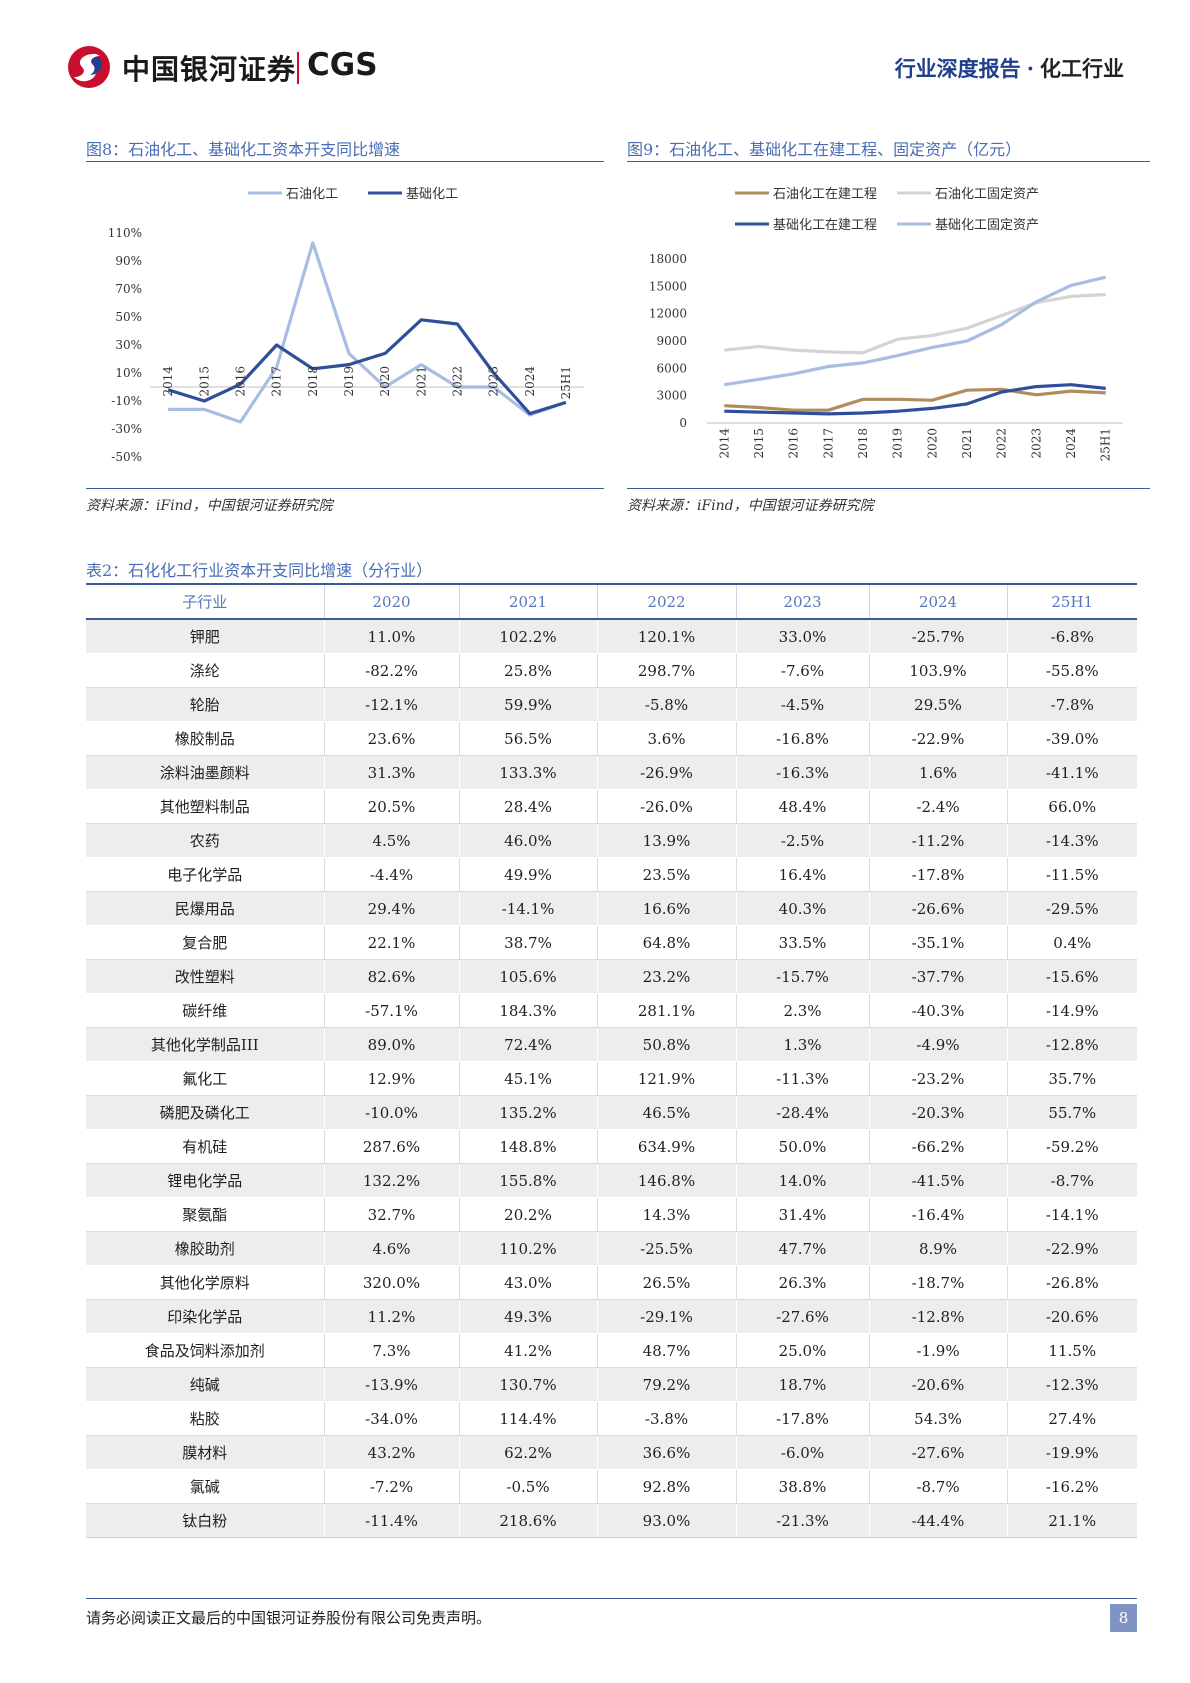 This screenshot has height=1683, width=1190. I want to click on column-header-2024: 2024, so click(938, 601).